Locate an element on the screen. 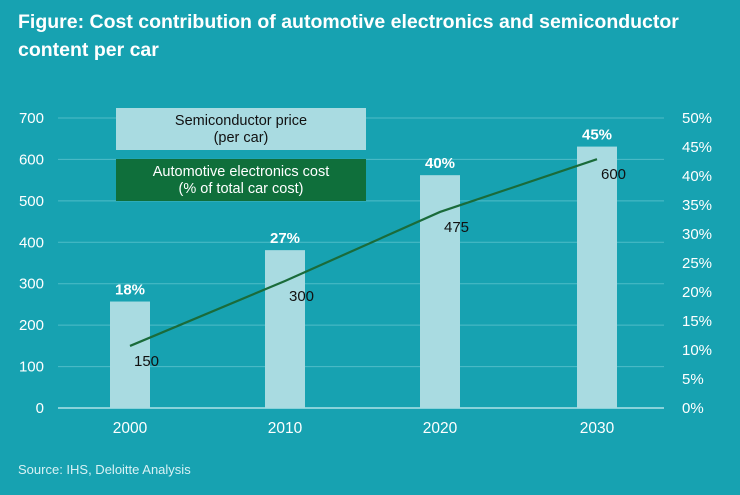 The width and height of the screenshot is (740, 495). right-axis-tick-label: 10% is located at coordinates (697, 350).